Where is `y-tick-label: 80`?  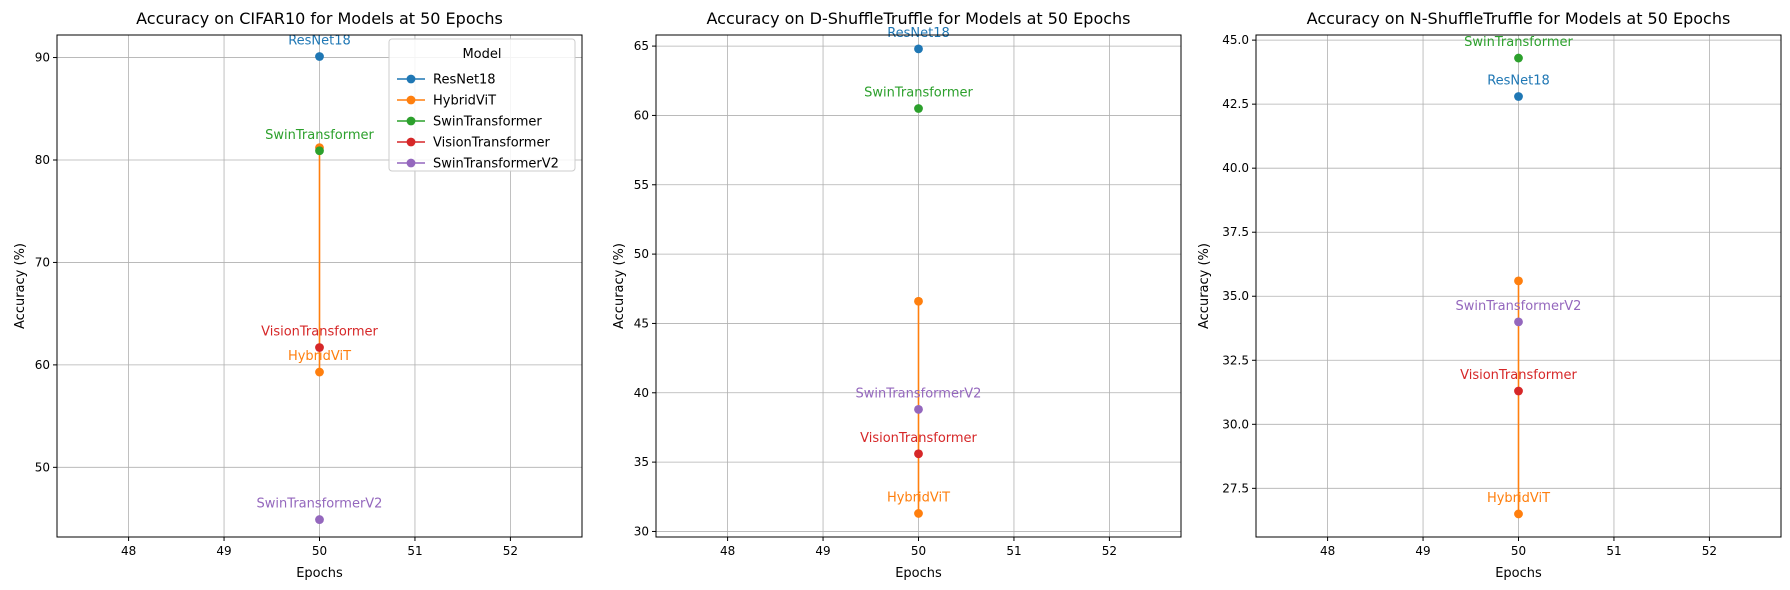 y-tick-label: 80 is located at coordinates (42, 160).